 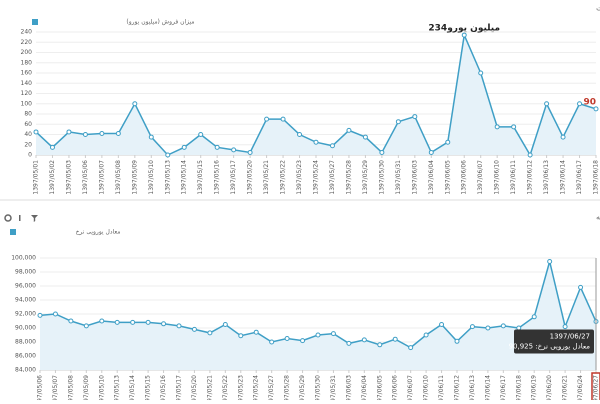 I want to click on y-tick-label: 92,000, so click(x=25, y=314).